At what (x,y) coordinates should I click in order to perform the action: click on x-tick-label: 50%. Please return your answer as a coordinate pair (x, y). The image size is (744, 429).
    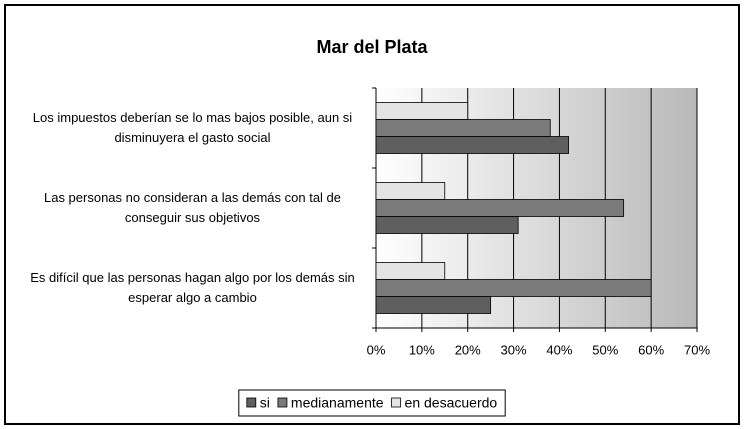
    Looking at the image, I should click on (605, 349).